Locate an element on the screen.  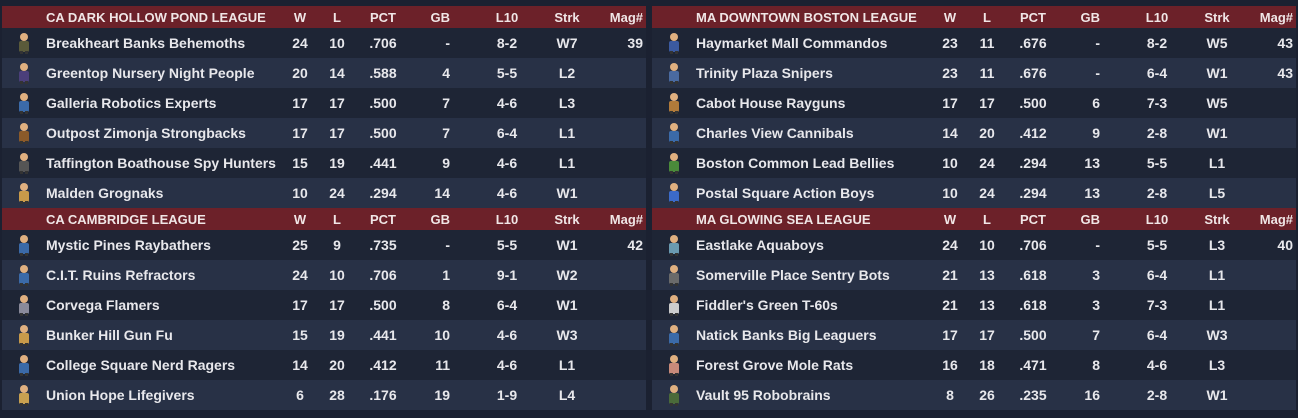
team-row: Eastlake Aquaboys 24 10 .706 - 5-5 L3 40 is located at coordinates (974, 245).